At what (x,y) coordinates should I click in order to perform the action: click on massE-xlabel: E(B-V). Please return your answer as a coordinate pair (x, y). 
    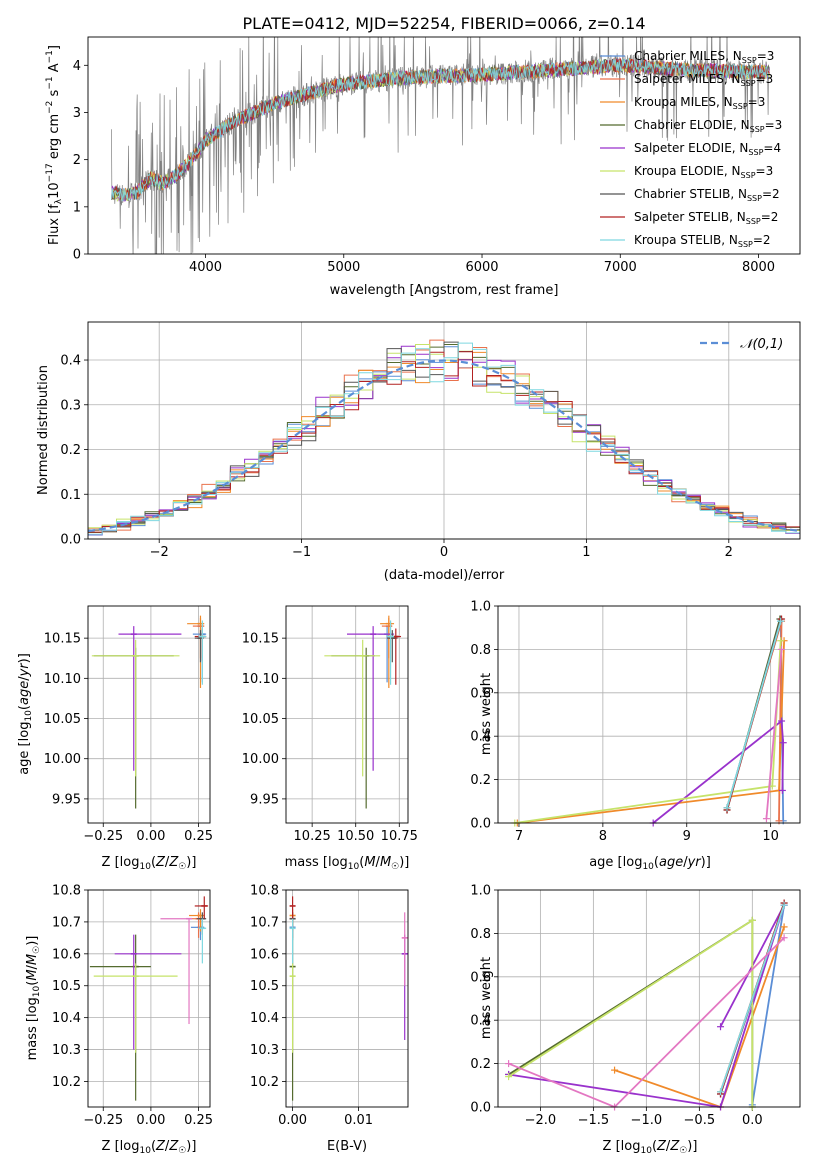
    Looking at the image, I should click on (347, 1146).